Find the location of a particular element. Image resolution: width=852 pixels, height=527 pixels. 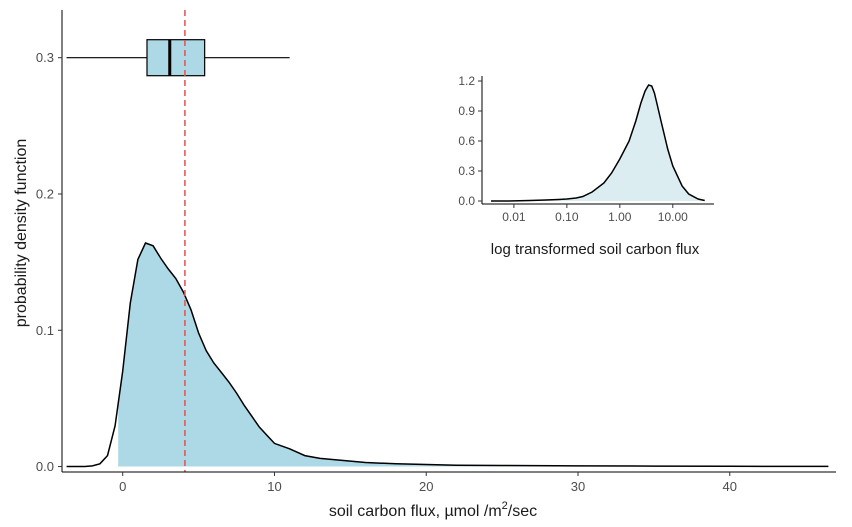

y-tick-label: 0.2 is located at coordinates (45, 193).